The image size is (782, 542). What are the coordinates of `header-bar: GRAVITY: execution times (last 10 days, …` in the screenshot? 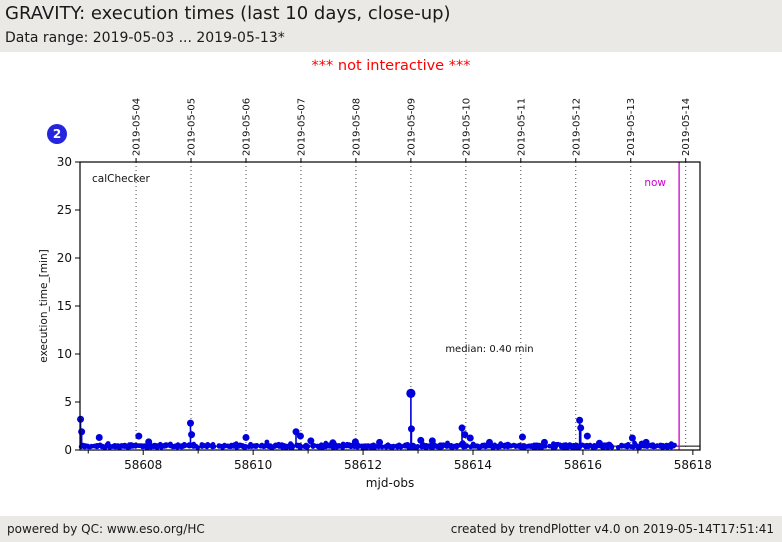 It's located at (391, 26).